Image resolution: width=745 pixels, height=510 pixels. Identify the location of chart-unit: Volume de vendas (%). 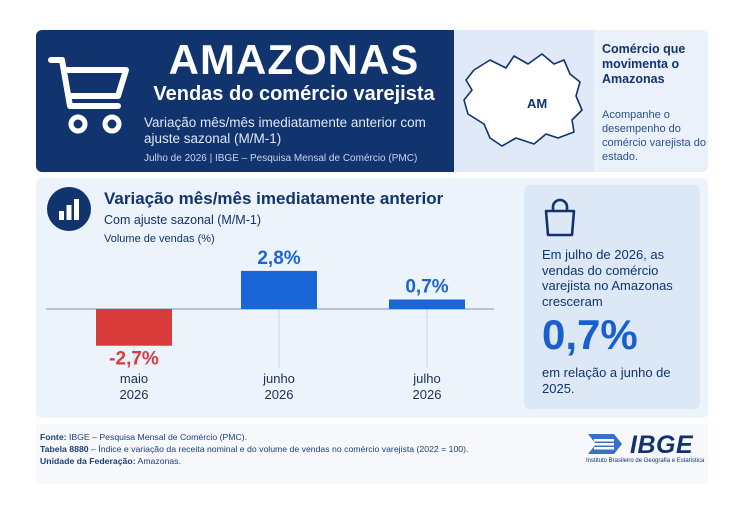
(159, 239).